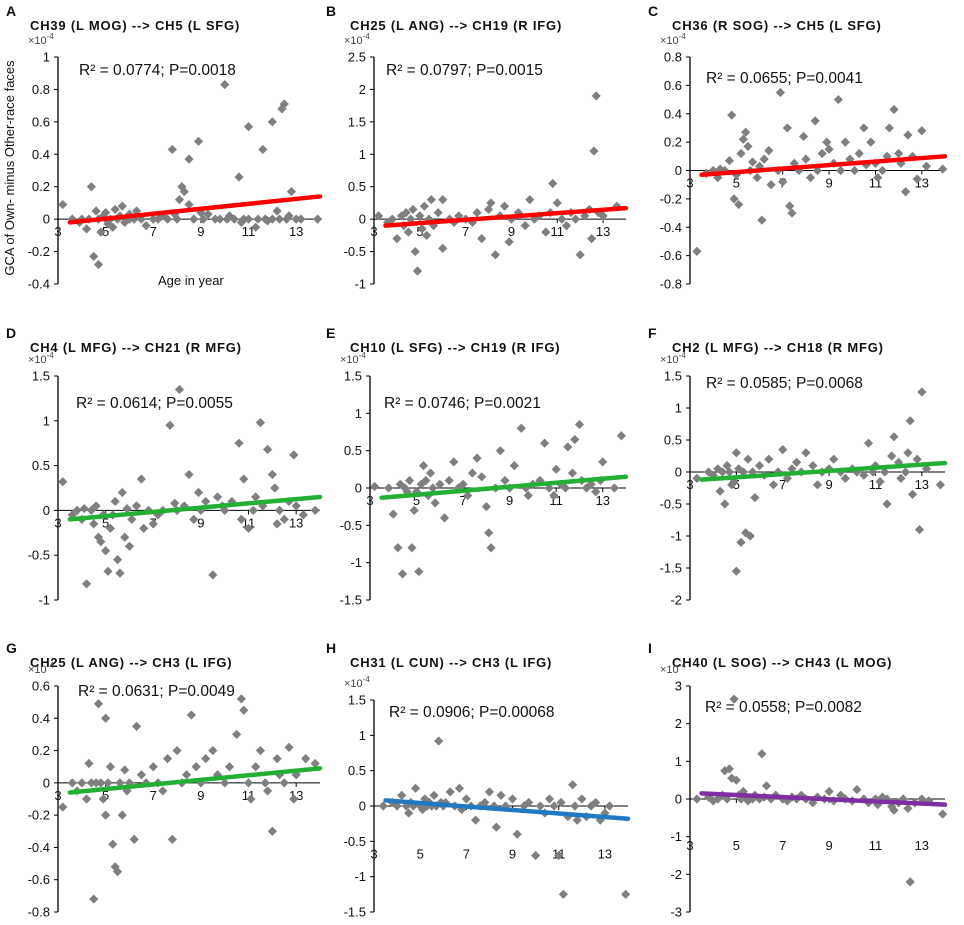 The image size is (964, 925). I want to click on y-tick-label: 0.2, so click(41, 750).